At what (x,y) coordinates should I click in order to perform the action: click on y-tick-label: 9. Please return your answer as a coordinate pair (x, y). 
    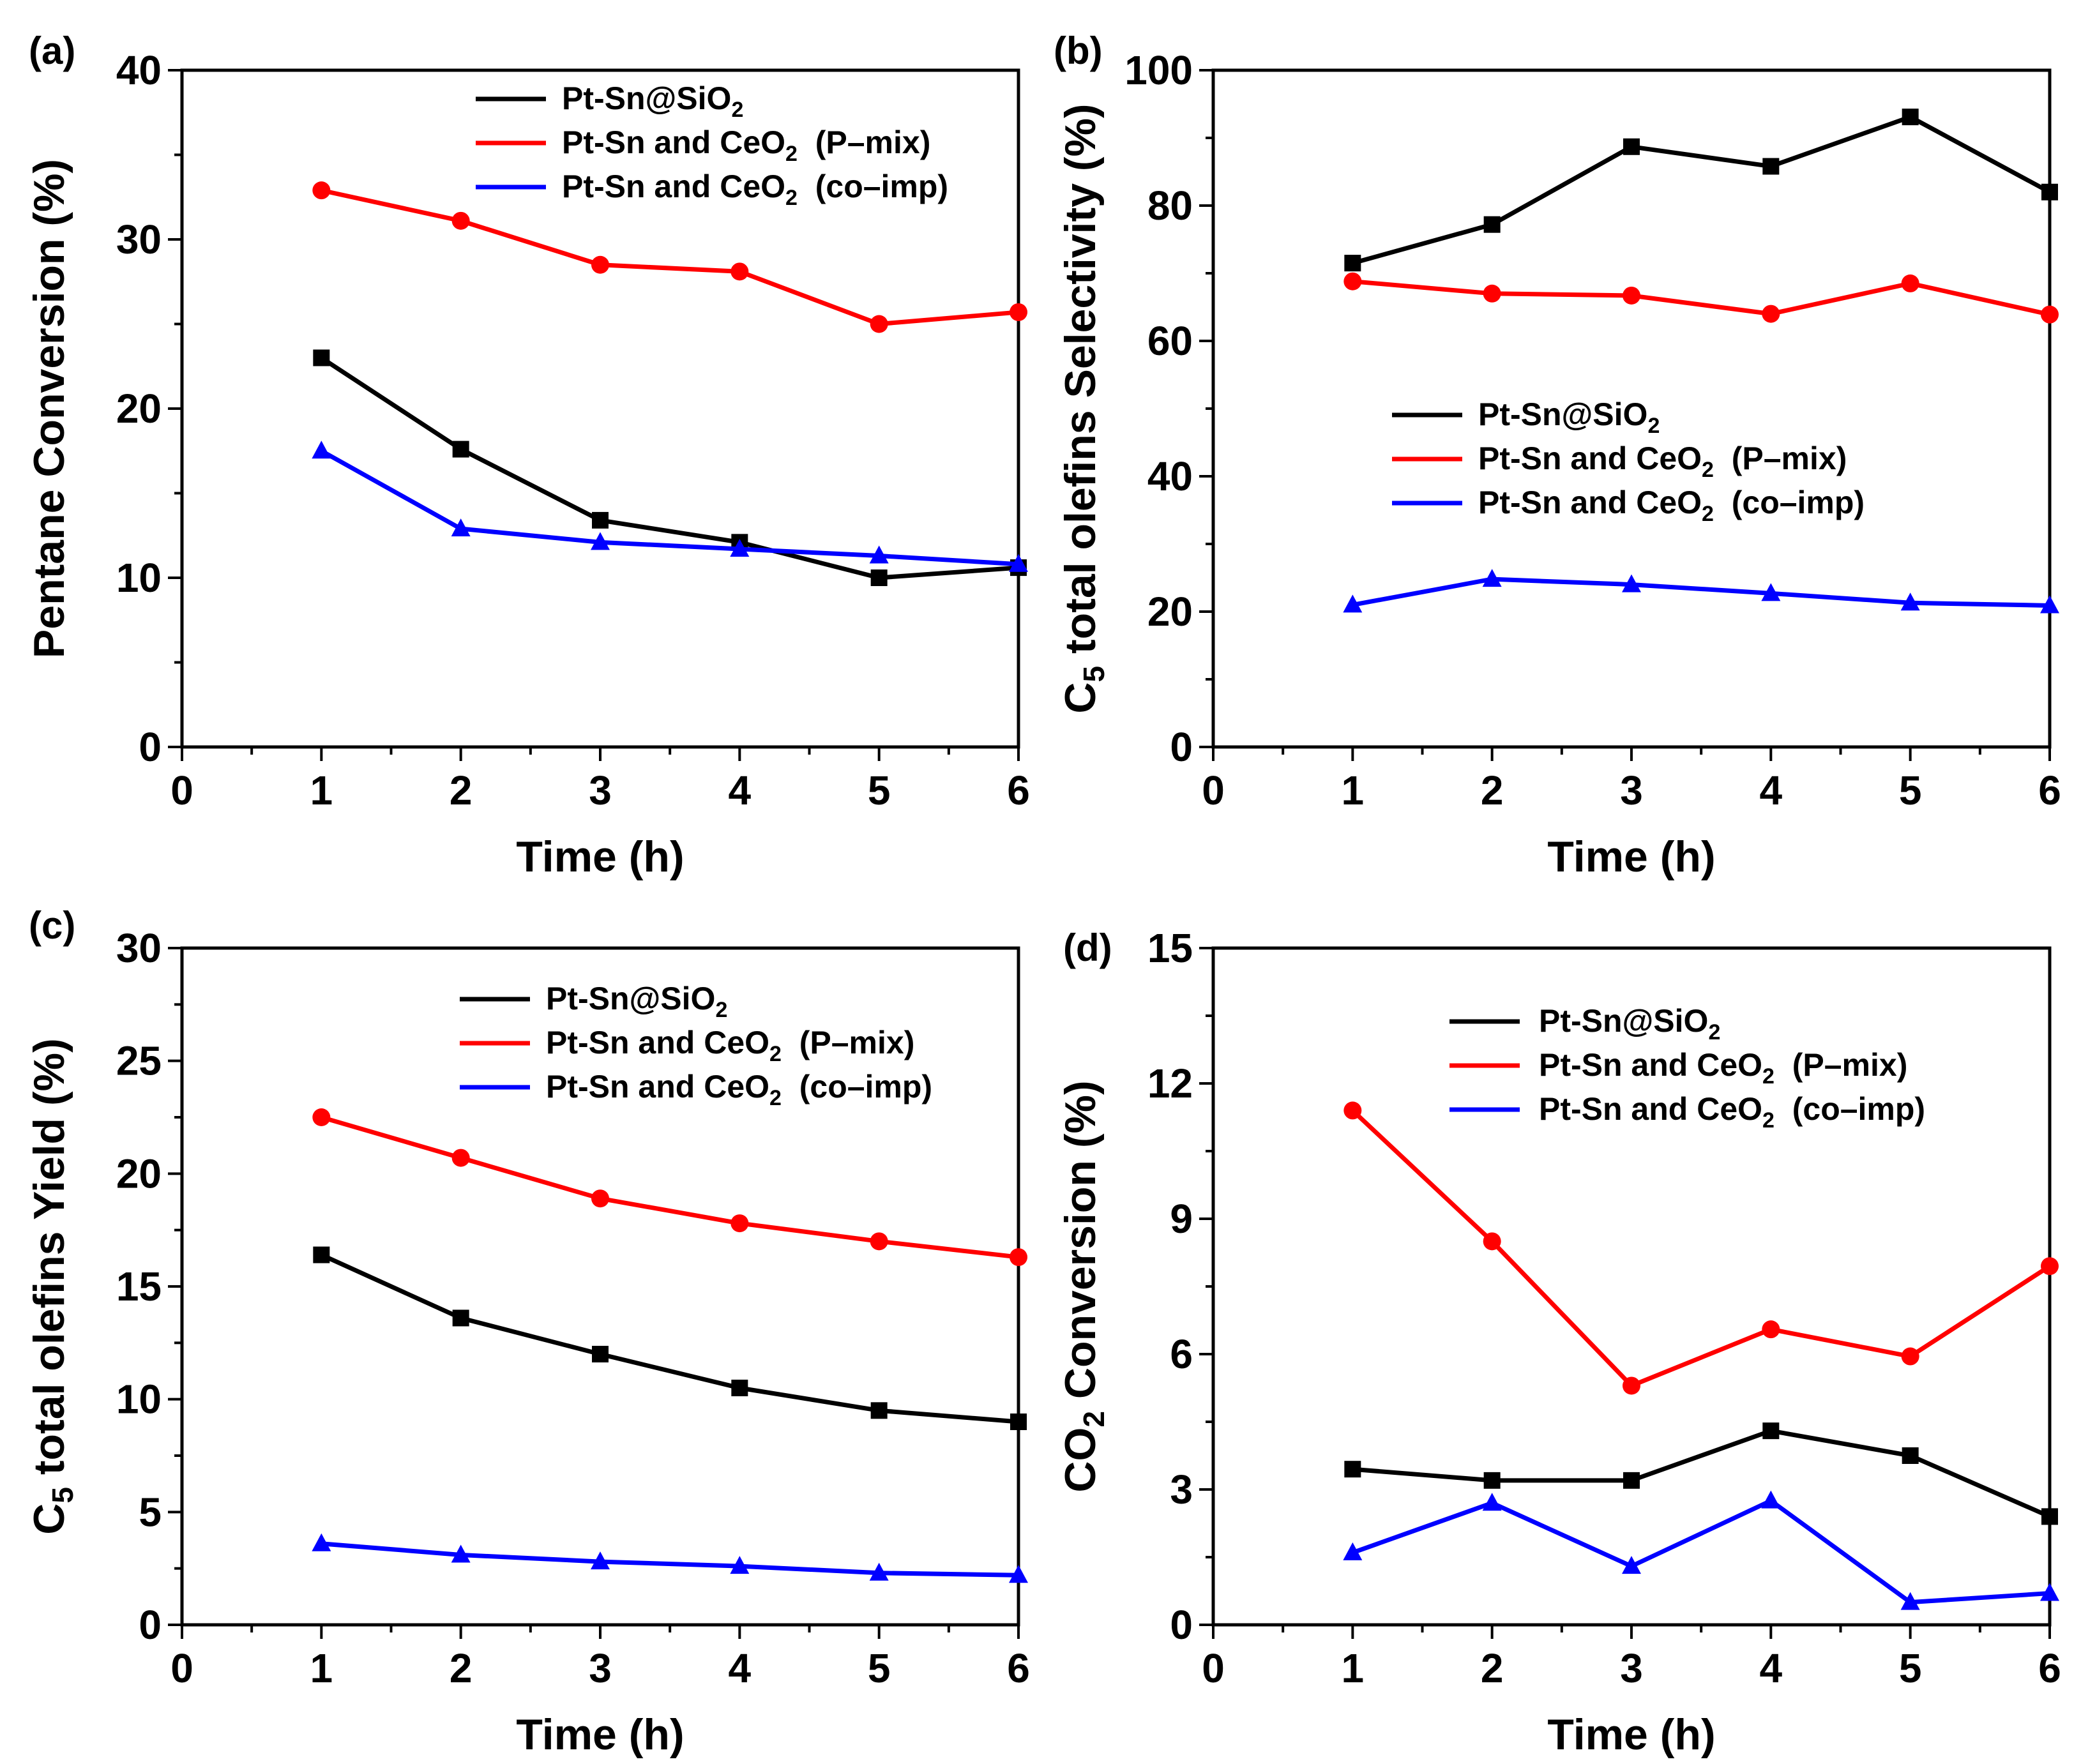
    Looking at the image, I should click on (1181, 1219).